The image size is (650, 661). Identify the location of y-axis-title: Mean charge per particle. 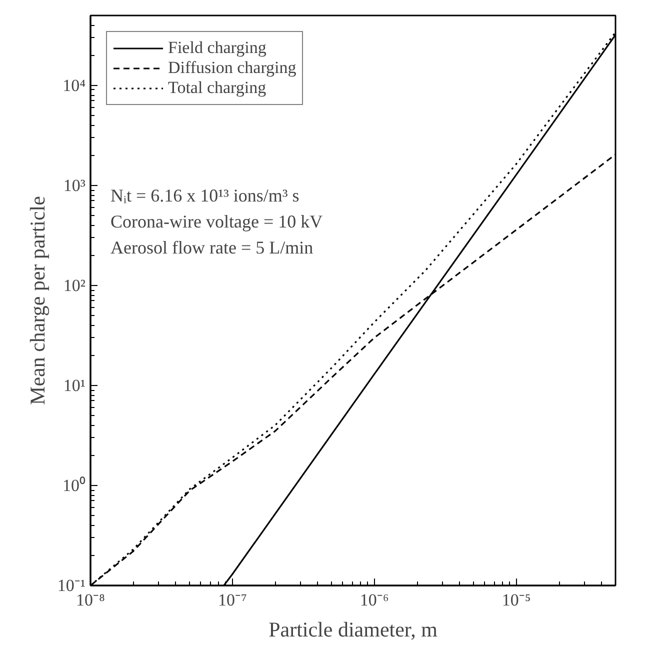
(37, 300).